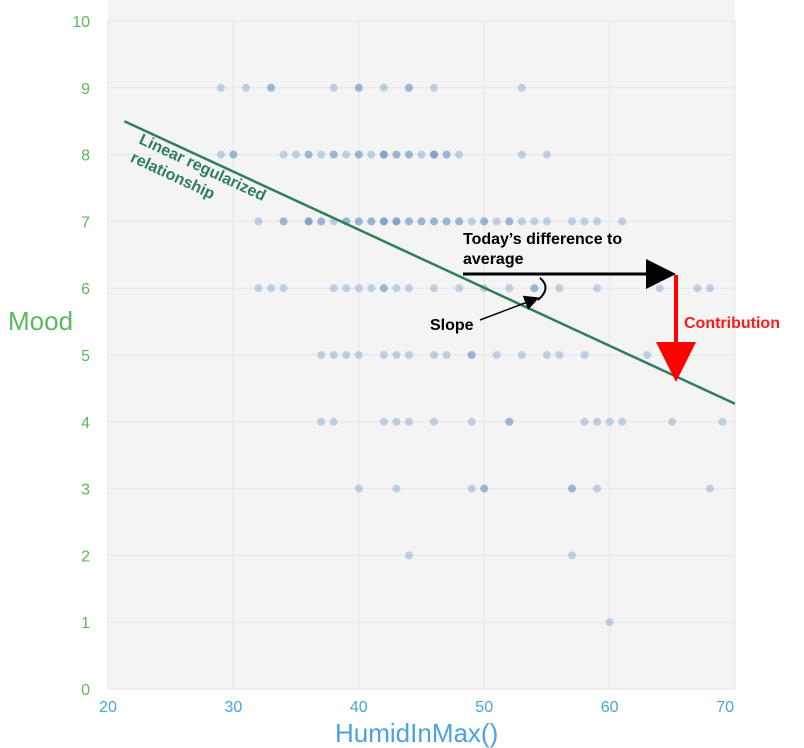 The width and height of the screenshot is (804, 748). I want to click on x-tick-label: 30, so click(234, 707).